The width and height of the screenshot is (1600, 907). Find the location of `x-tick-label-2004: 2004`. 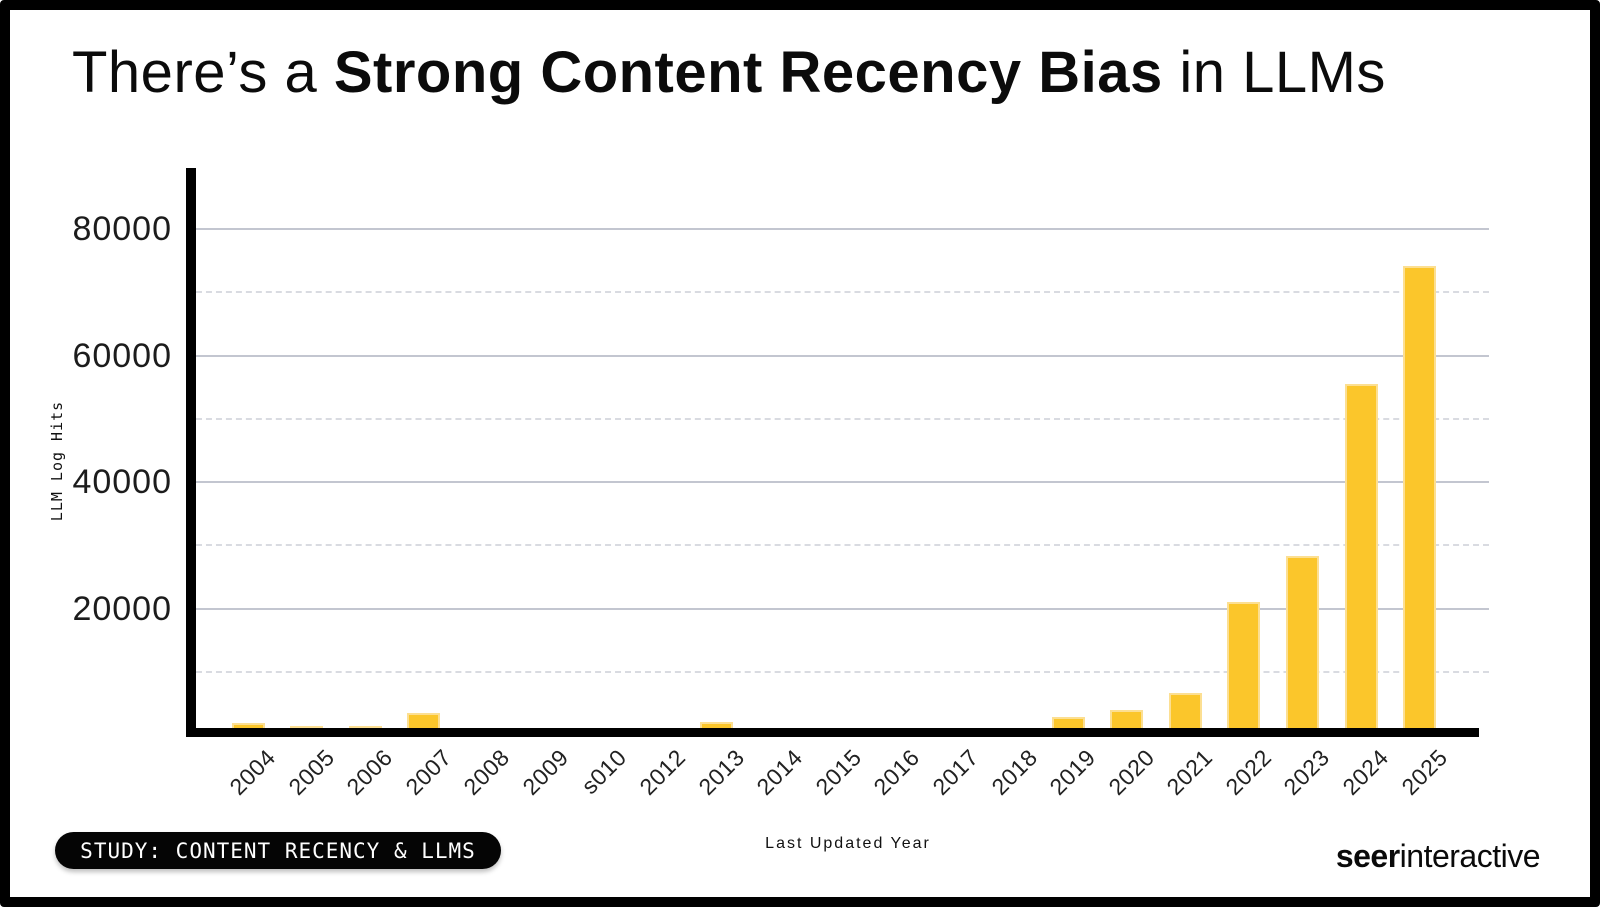

x-tick-label-2004: 2004 is located at coordinates (252, 772).